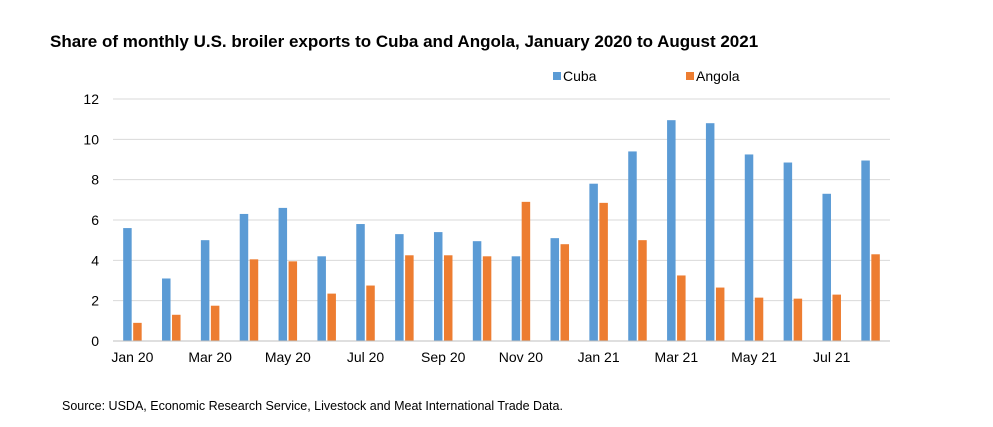 The width and height of the screenshot is (993, 427). What do you see at coordinates (832, 357) in the screenshot?
I see `x-tick-label: Jul 21` at bounding box center [832, 357].